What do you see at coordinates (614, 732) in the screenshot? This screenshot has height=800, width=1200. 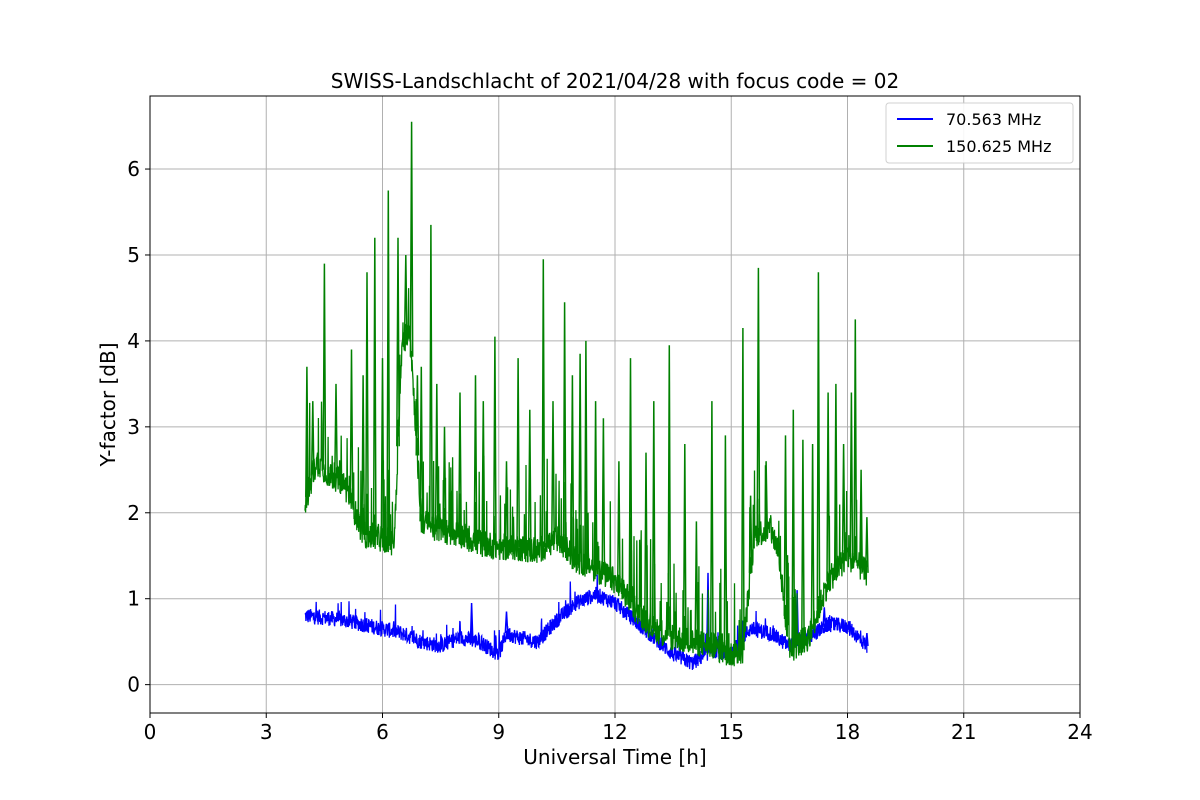 I see `x-tick-label: 12` at bounding box center [614, 732].